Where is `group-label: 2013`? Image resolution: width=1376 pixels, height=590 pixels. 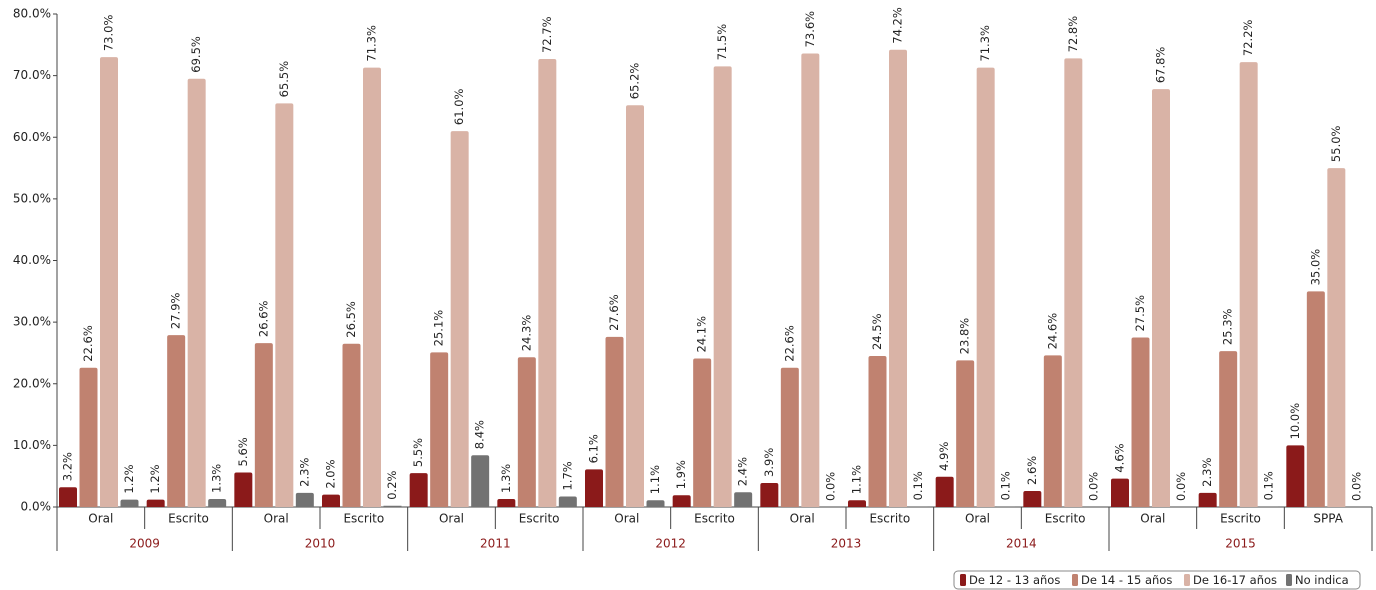
group-label: 2013 is located at coordinates (846, 544).